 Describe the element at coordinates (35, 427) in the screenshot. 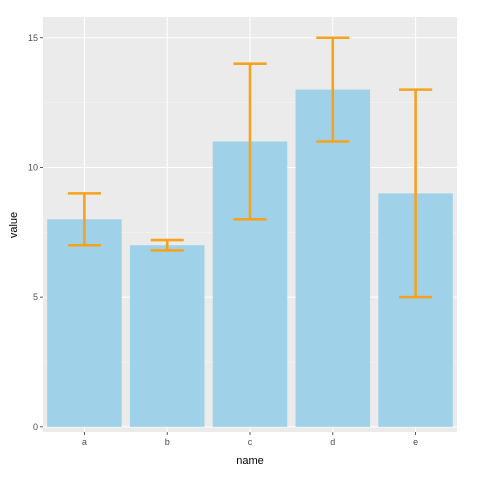

I see `y-tick-label: 0` at that location.